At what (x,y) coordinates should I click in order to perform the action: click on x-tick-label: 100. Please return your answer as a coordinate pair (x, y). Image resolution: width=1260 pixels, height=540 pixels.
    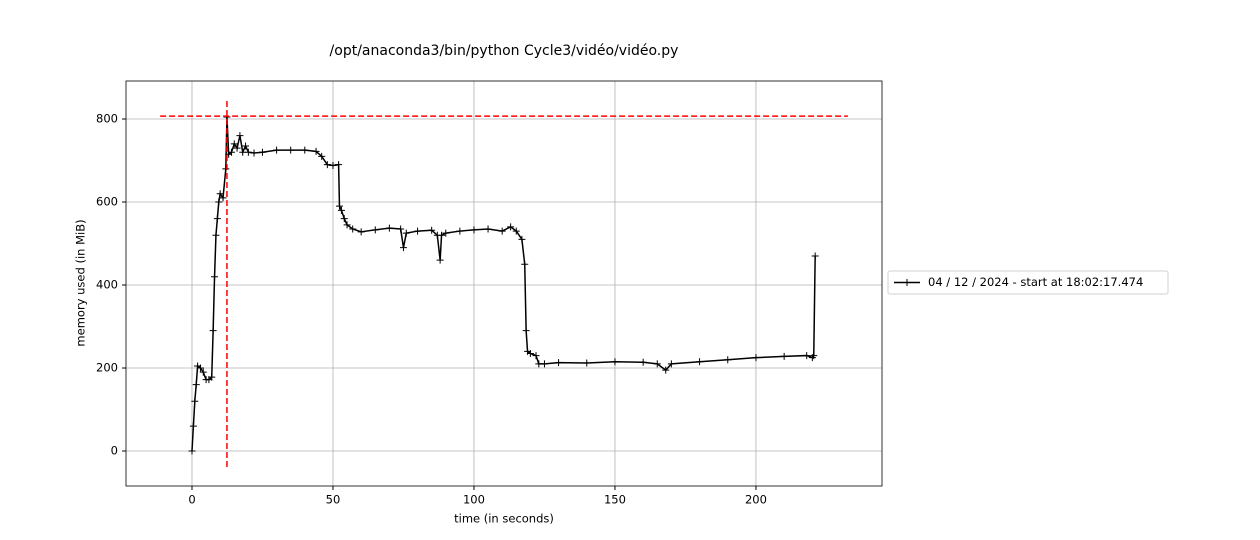
    Looking at the image, I should click on (474, 500).